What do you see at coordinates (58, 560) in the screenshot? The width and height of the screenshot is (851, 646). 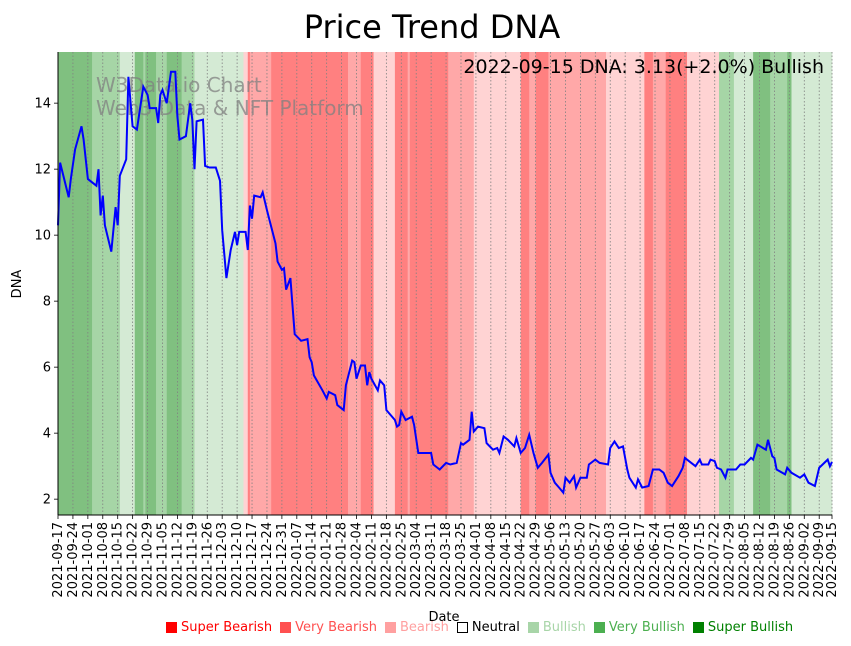 I see `x-tick-label: 2021-09-17` at bounding box center [58, 560].